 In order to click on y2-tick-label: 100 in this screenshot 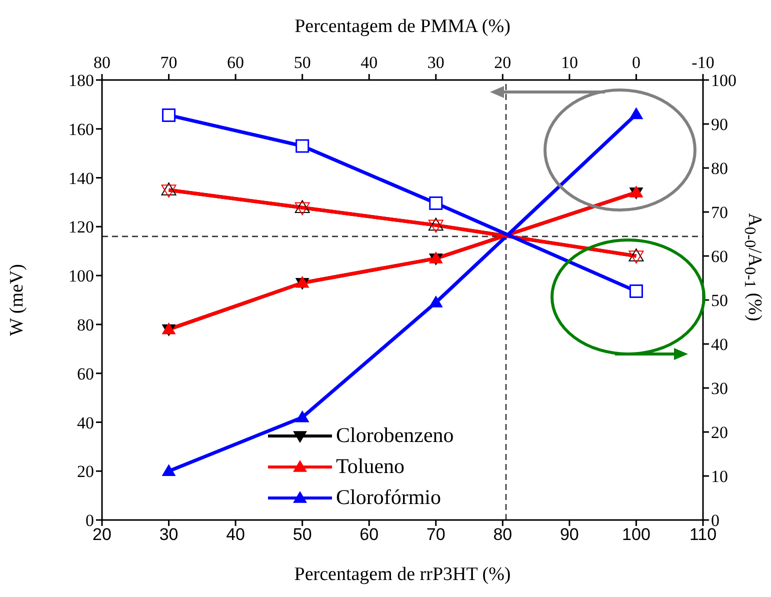, I will do `click(723, 80)`.